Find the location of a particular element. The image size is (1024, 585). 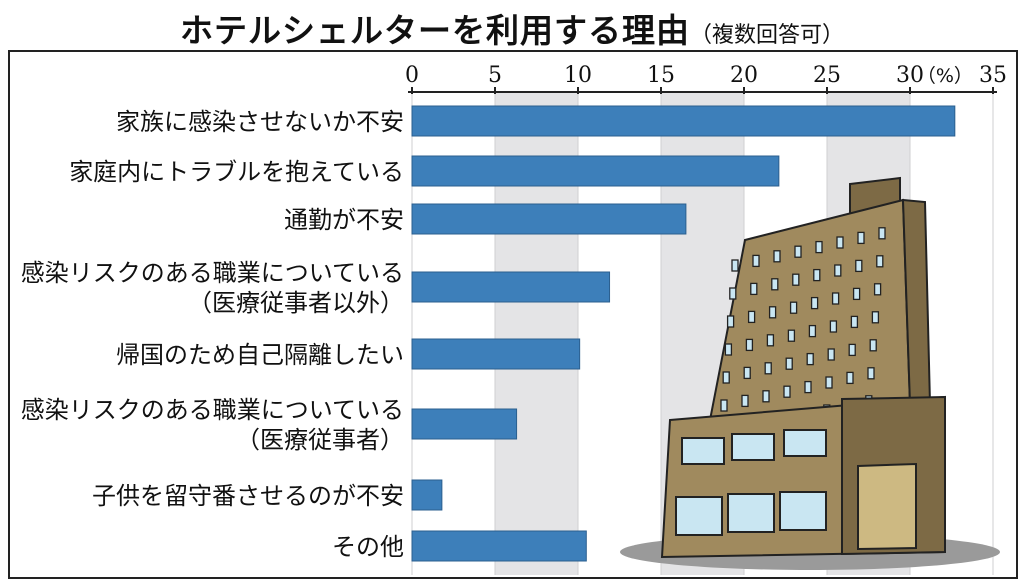

category-label: 帰国のため自己隔離したい is located at coordinates (260, 355).